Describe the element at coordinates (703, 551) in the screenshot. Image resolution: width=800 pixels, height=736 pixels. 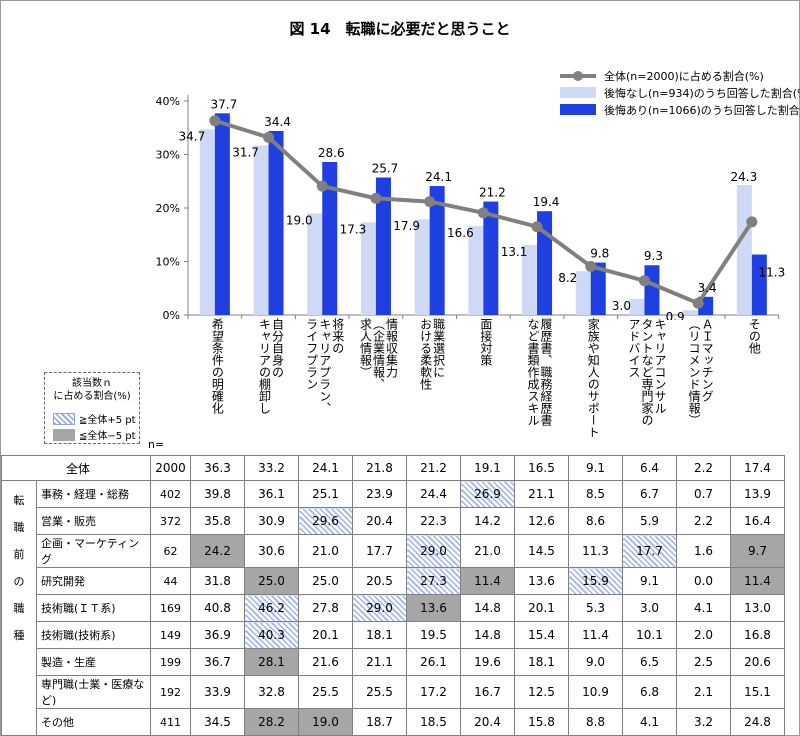
I see `cell-value: 1.6` at that location.